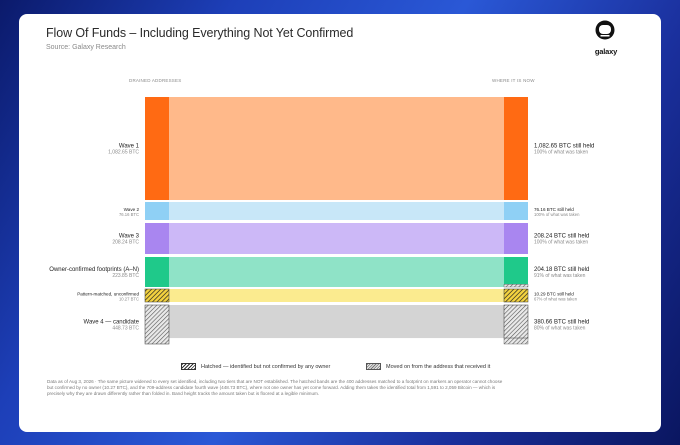 The image size is (680, 445). What do you see at coordinates (606, 51) in the screenshot?
I see `logo-text: galaxy` at bounding box center [606, 51].